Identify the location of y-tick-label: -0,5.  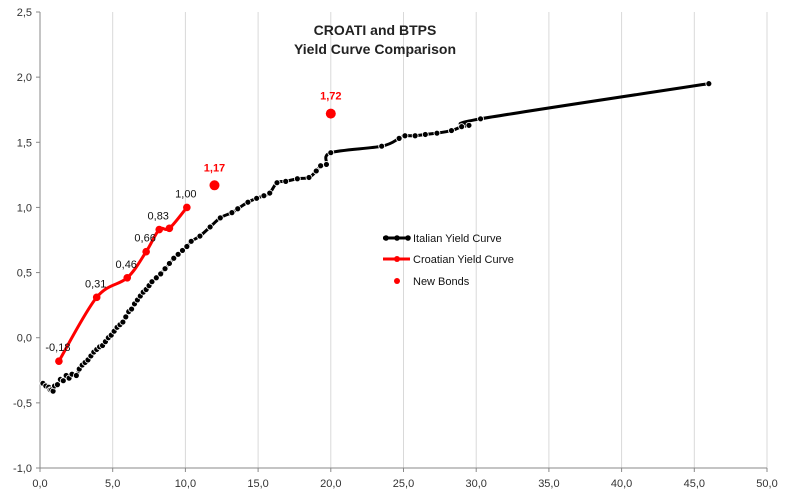
(22, 404).